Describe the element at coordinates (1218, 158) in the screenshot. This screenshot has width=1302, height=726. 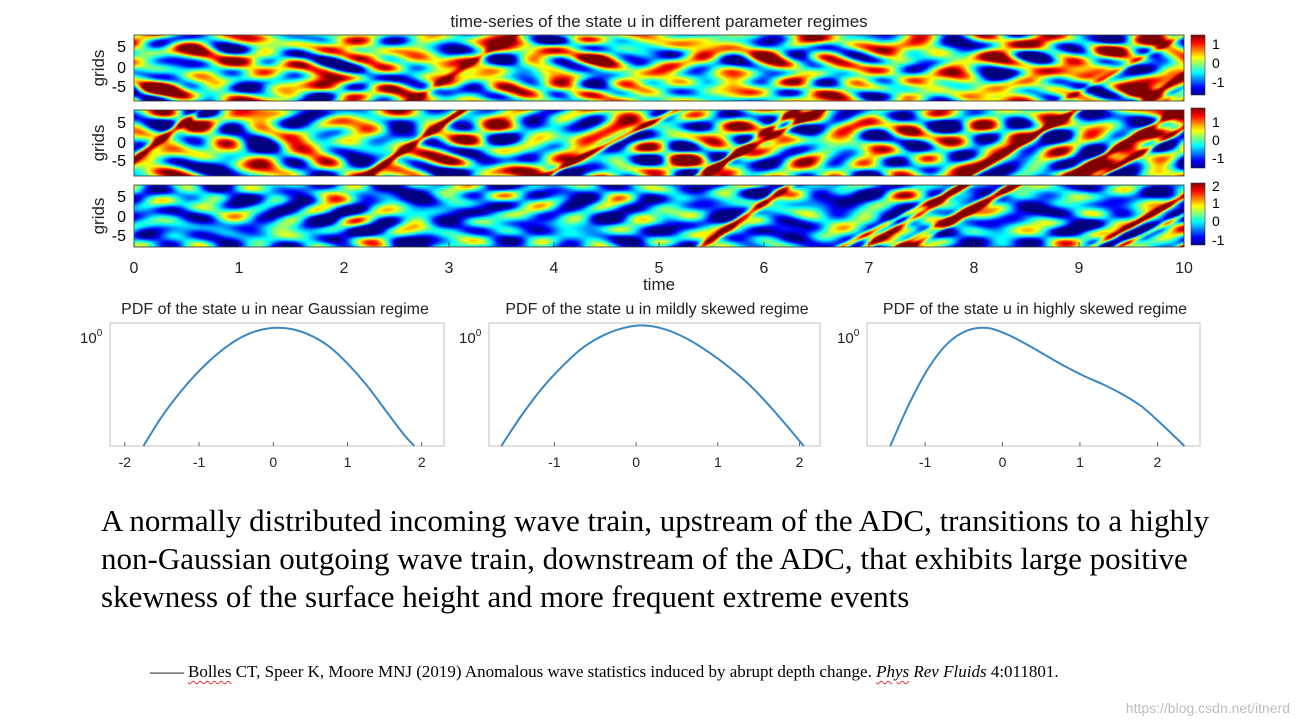
I see `cbar-tick-2-c: -1` at that location.